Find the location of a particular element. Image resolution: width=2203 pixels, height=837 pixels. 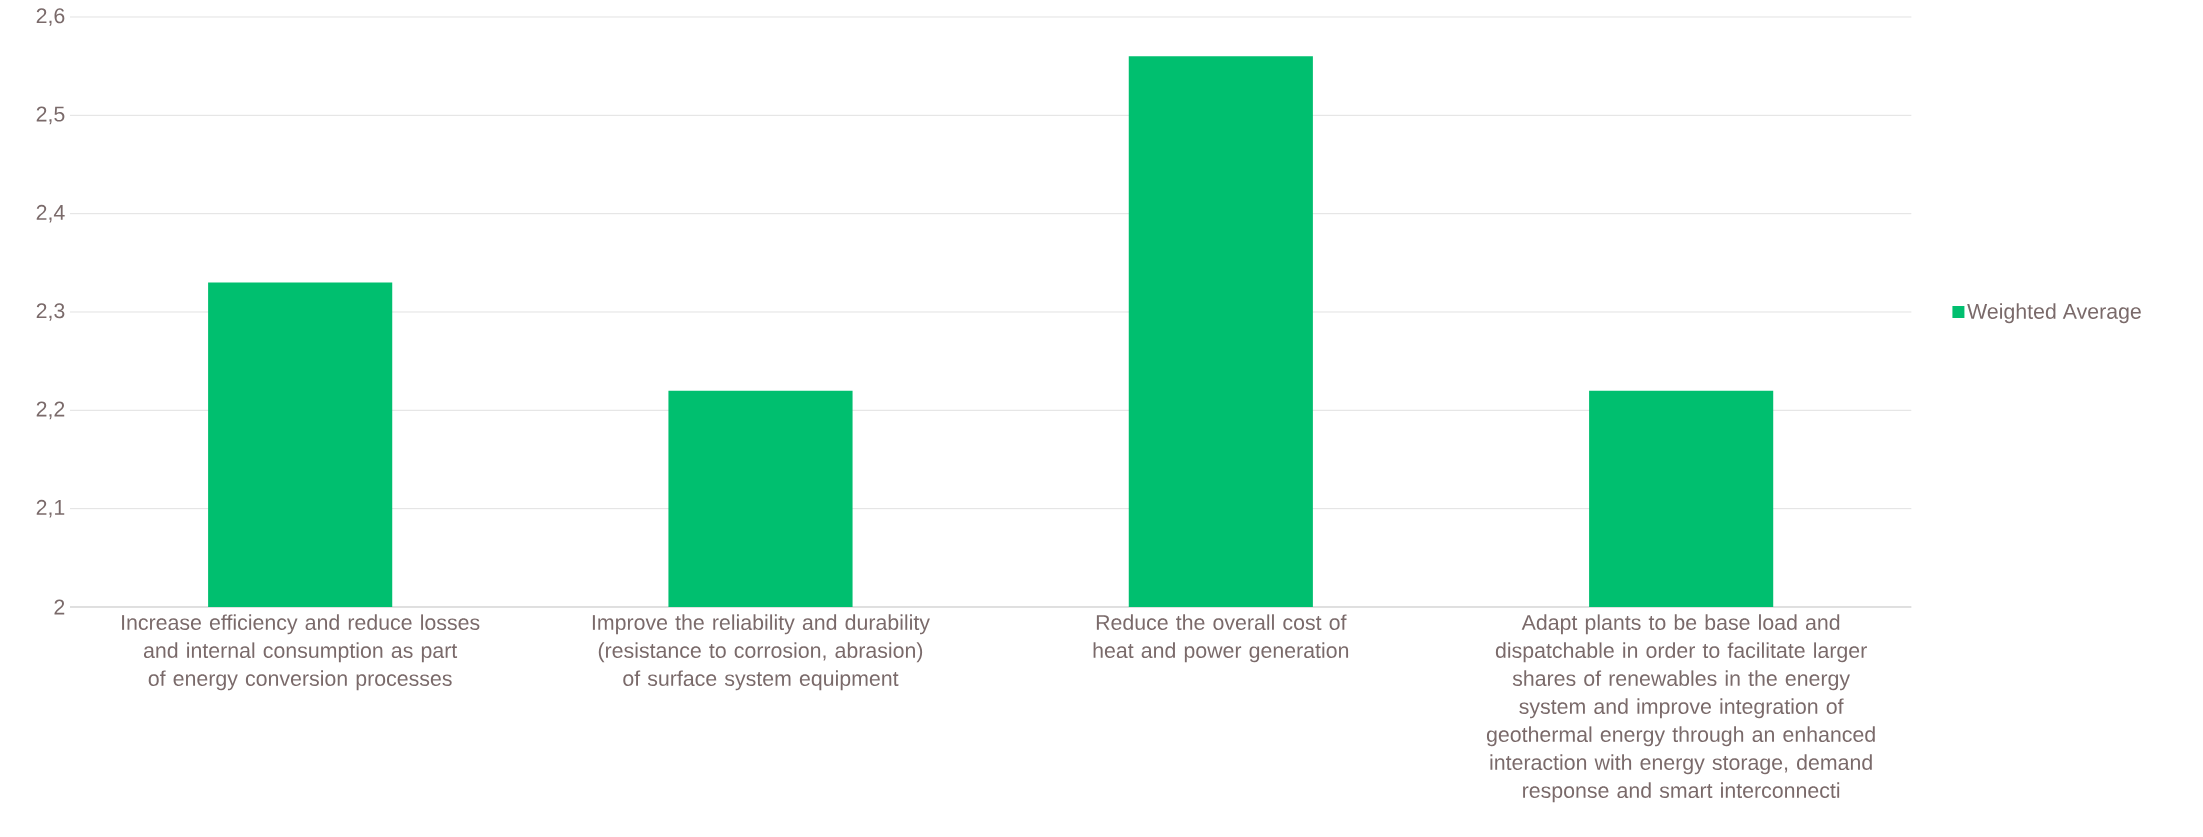

y-tick-label: 2,4 is located at coordinates (50, 213).